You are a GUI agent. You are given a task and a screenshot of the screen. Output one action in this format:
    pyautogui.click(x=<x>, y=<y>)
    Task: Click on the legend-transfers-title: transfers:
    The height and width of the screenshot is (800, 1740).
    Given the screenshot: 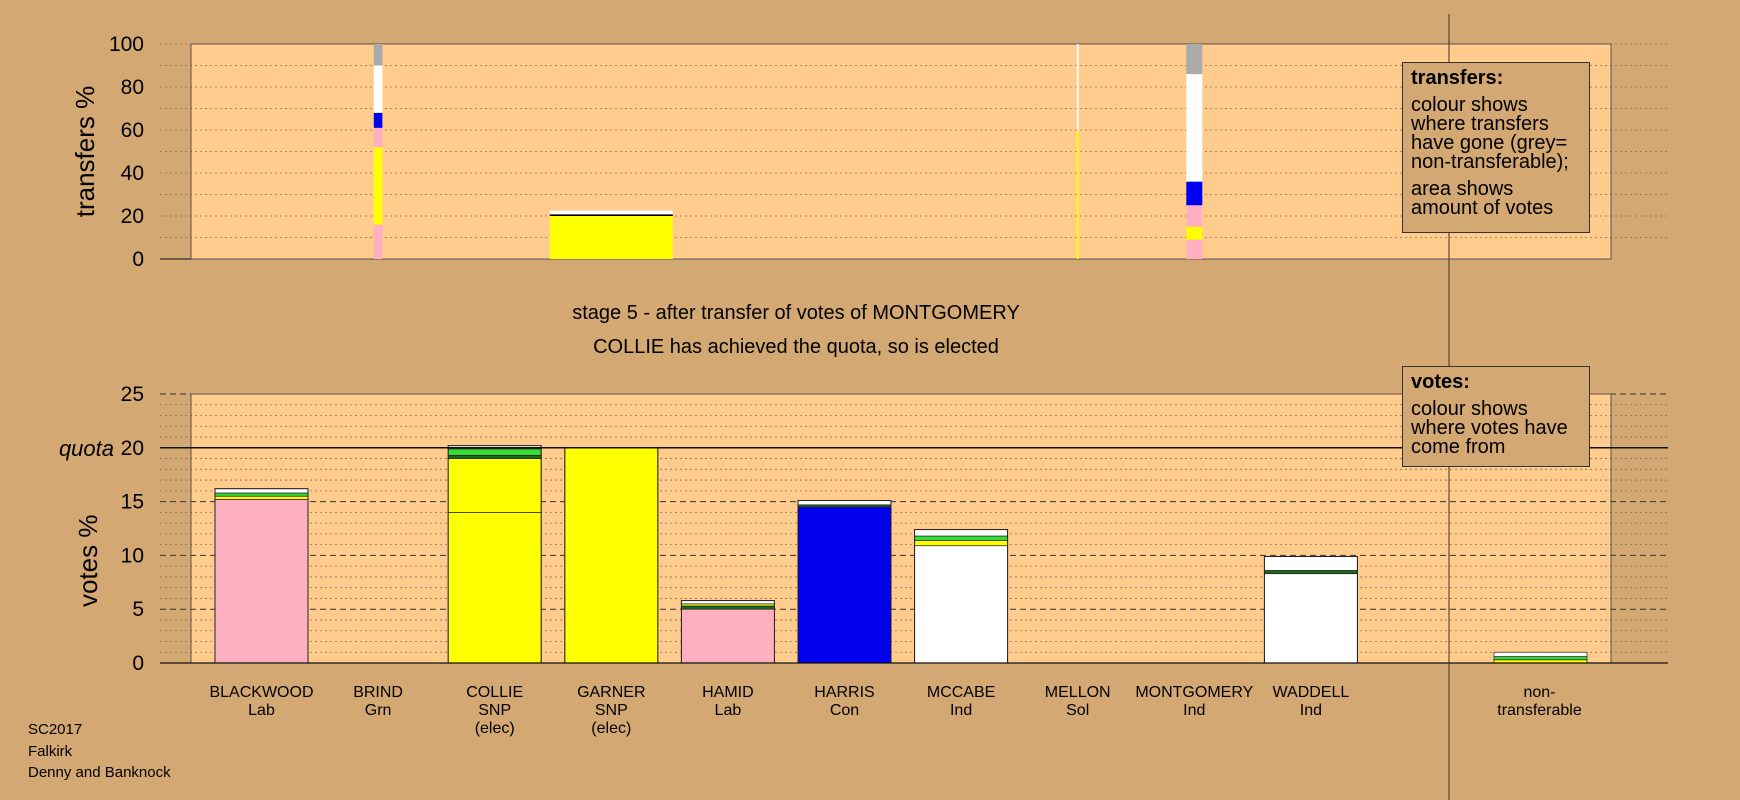 What is the action you would take?
    pyautogui.click(x=1457, y=78)
    